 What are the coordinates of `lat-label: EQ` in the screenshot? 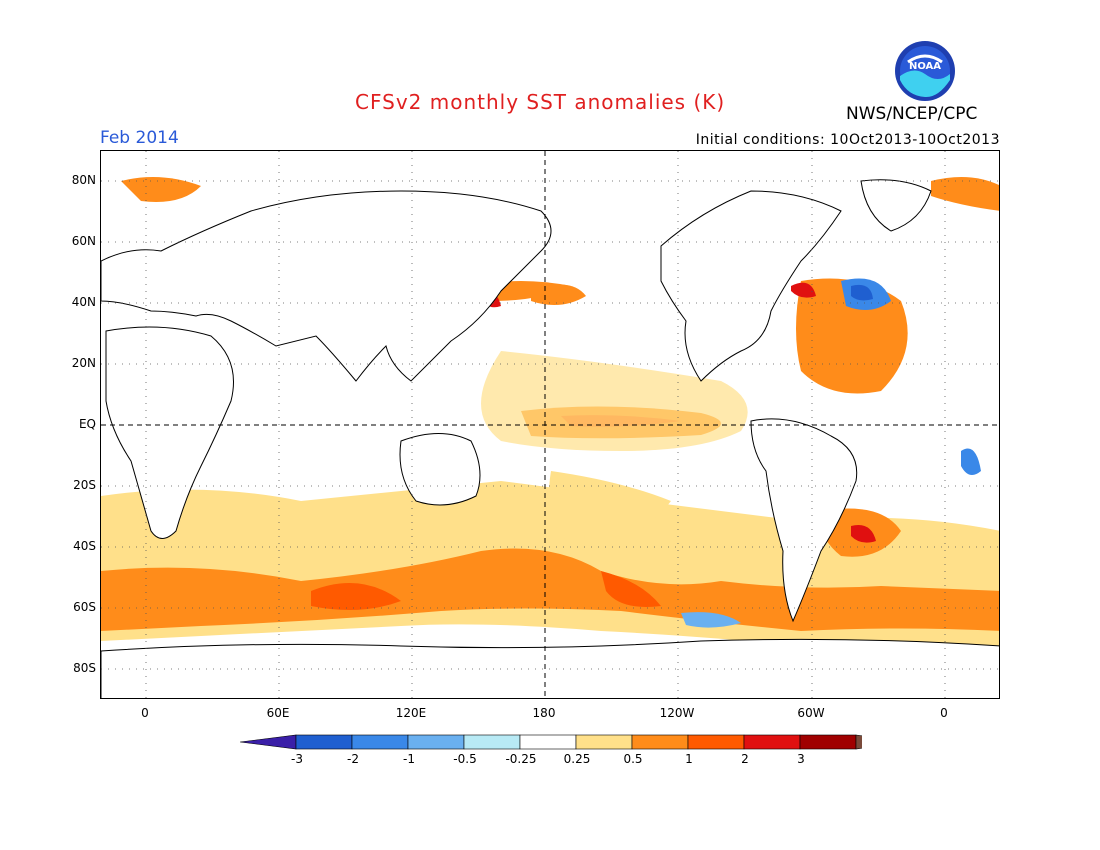 It's located at (87, 424).